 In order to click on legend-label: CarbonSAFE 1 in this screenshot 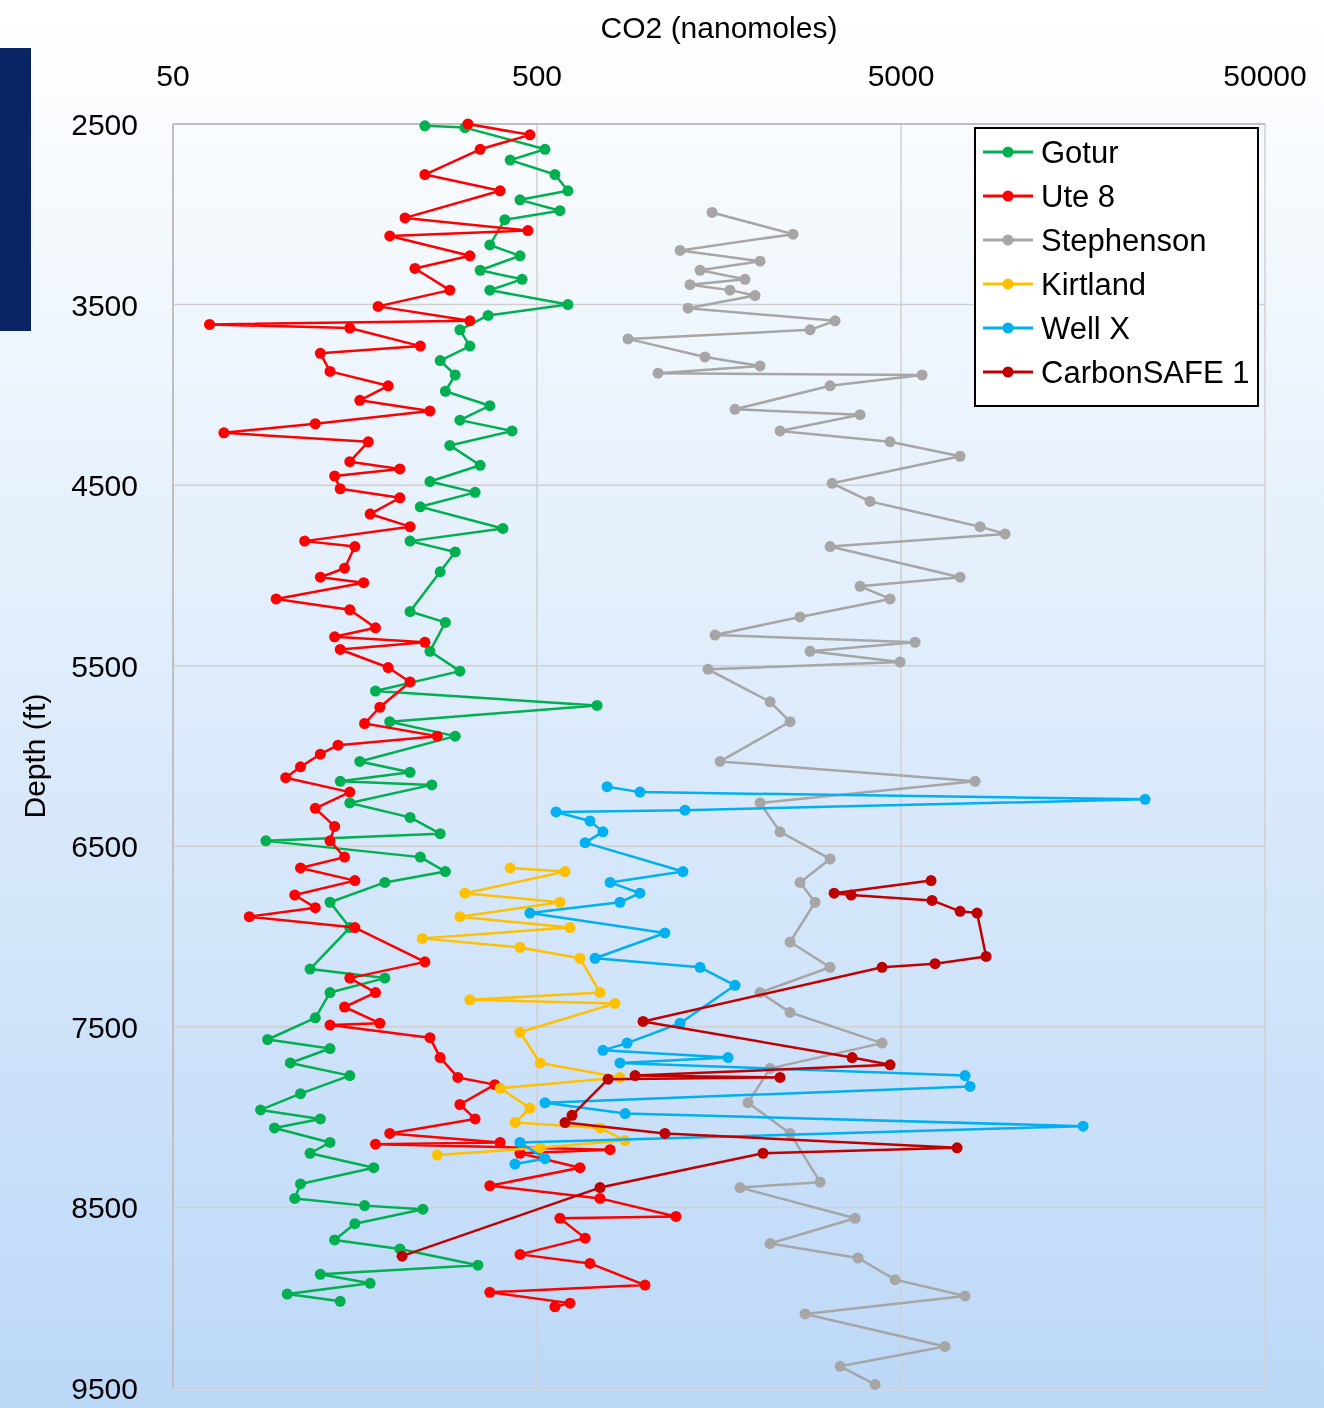, I will do `click(1145, 372)`.